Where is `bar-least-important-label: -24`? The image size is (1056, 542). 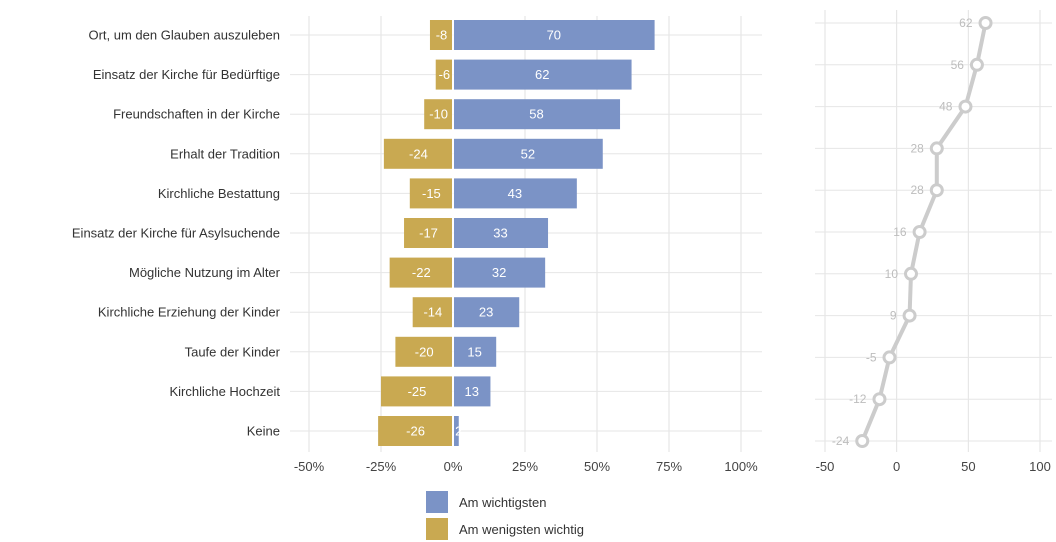
bar-least-important-label: -24 is located at coordinates (418, 153).